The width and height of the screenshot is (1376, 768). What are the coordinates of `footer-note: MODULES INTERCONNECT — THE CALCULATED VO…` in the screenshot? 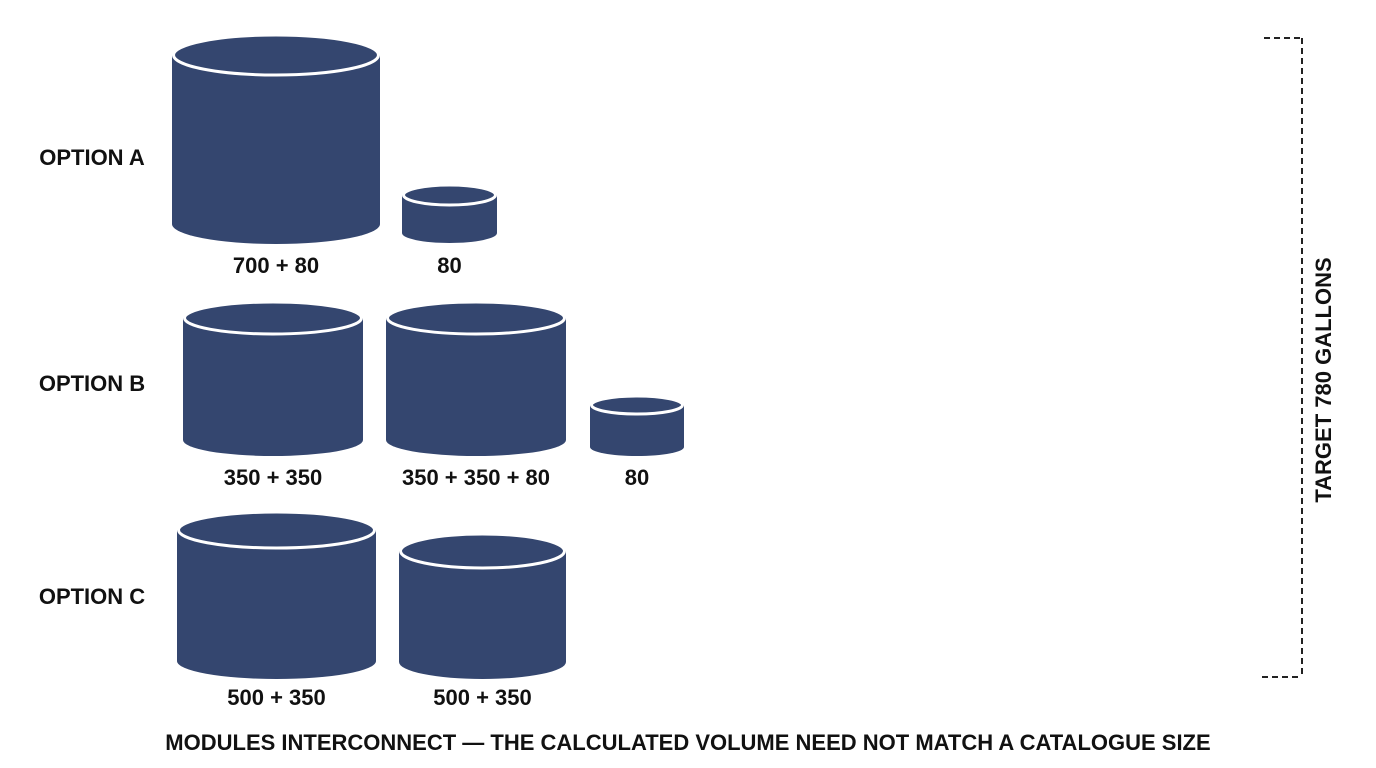 It's located at (687, 742).